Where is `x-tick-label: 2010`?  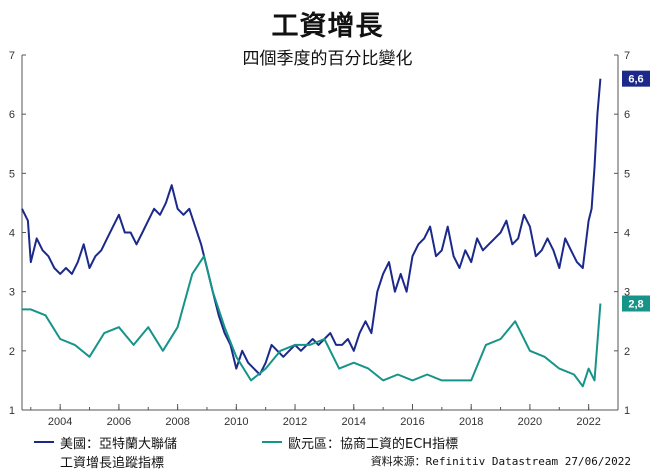 x-tick-label: 2010 is located at coordinates (236, 422).